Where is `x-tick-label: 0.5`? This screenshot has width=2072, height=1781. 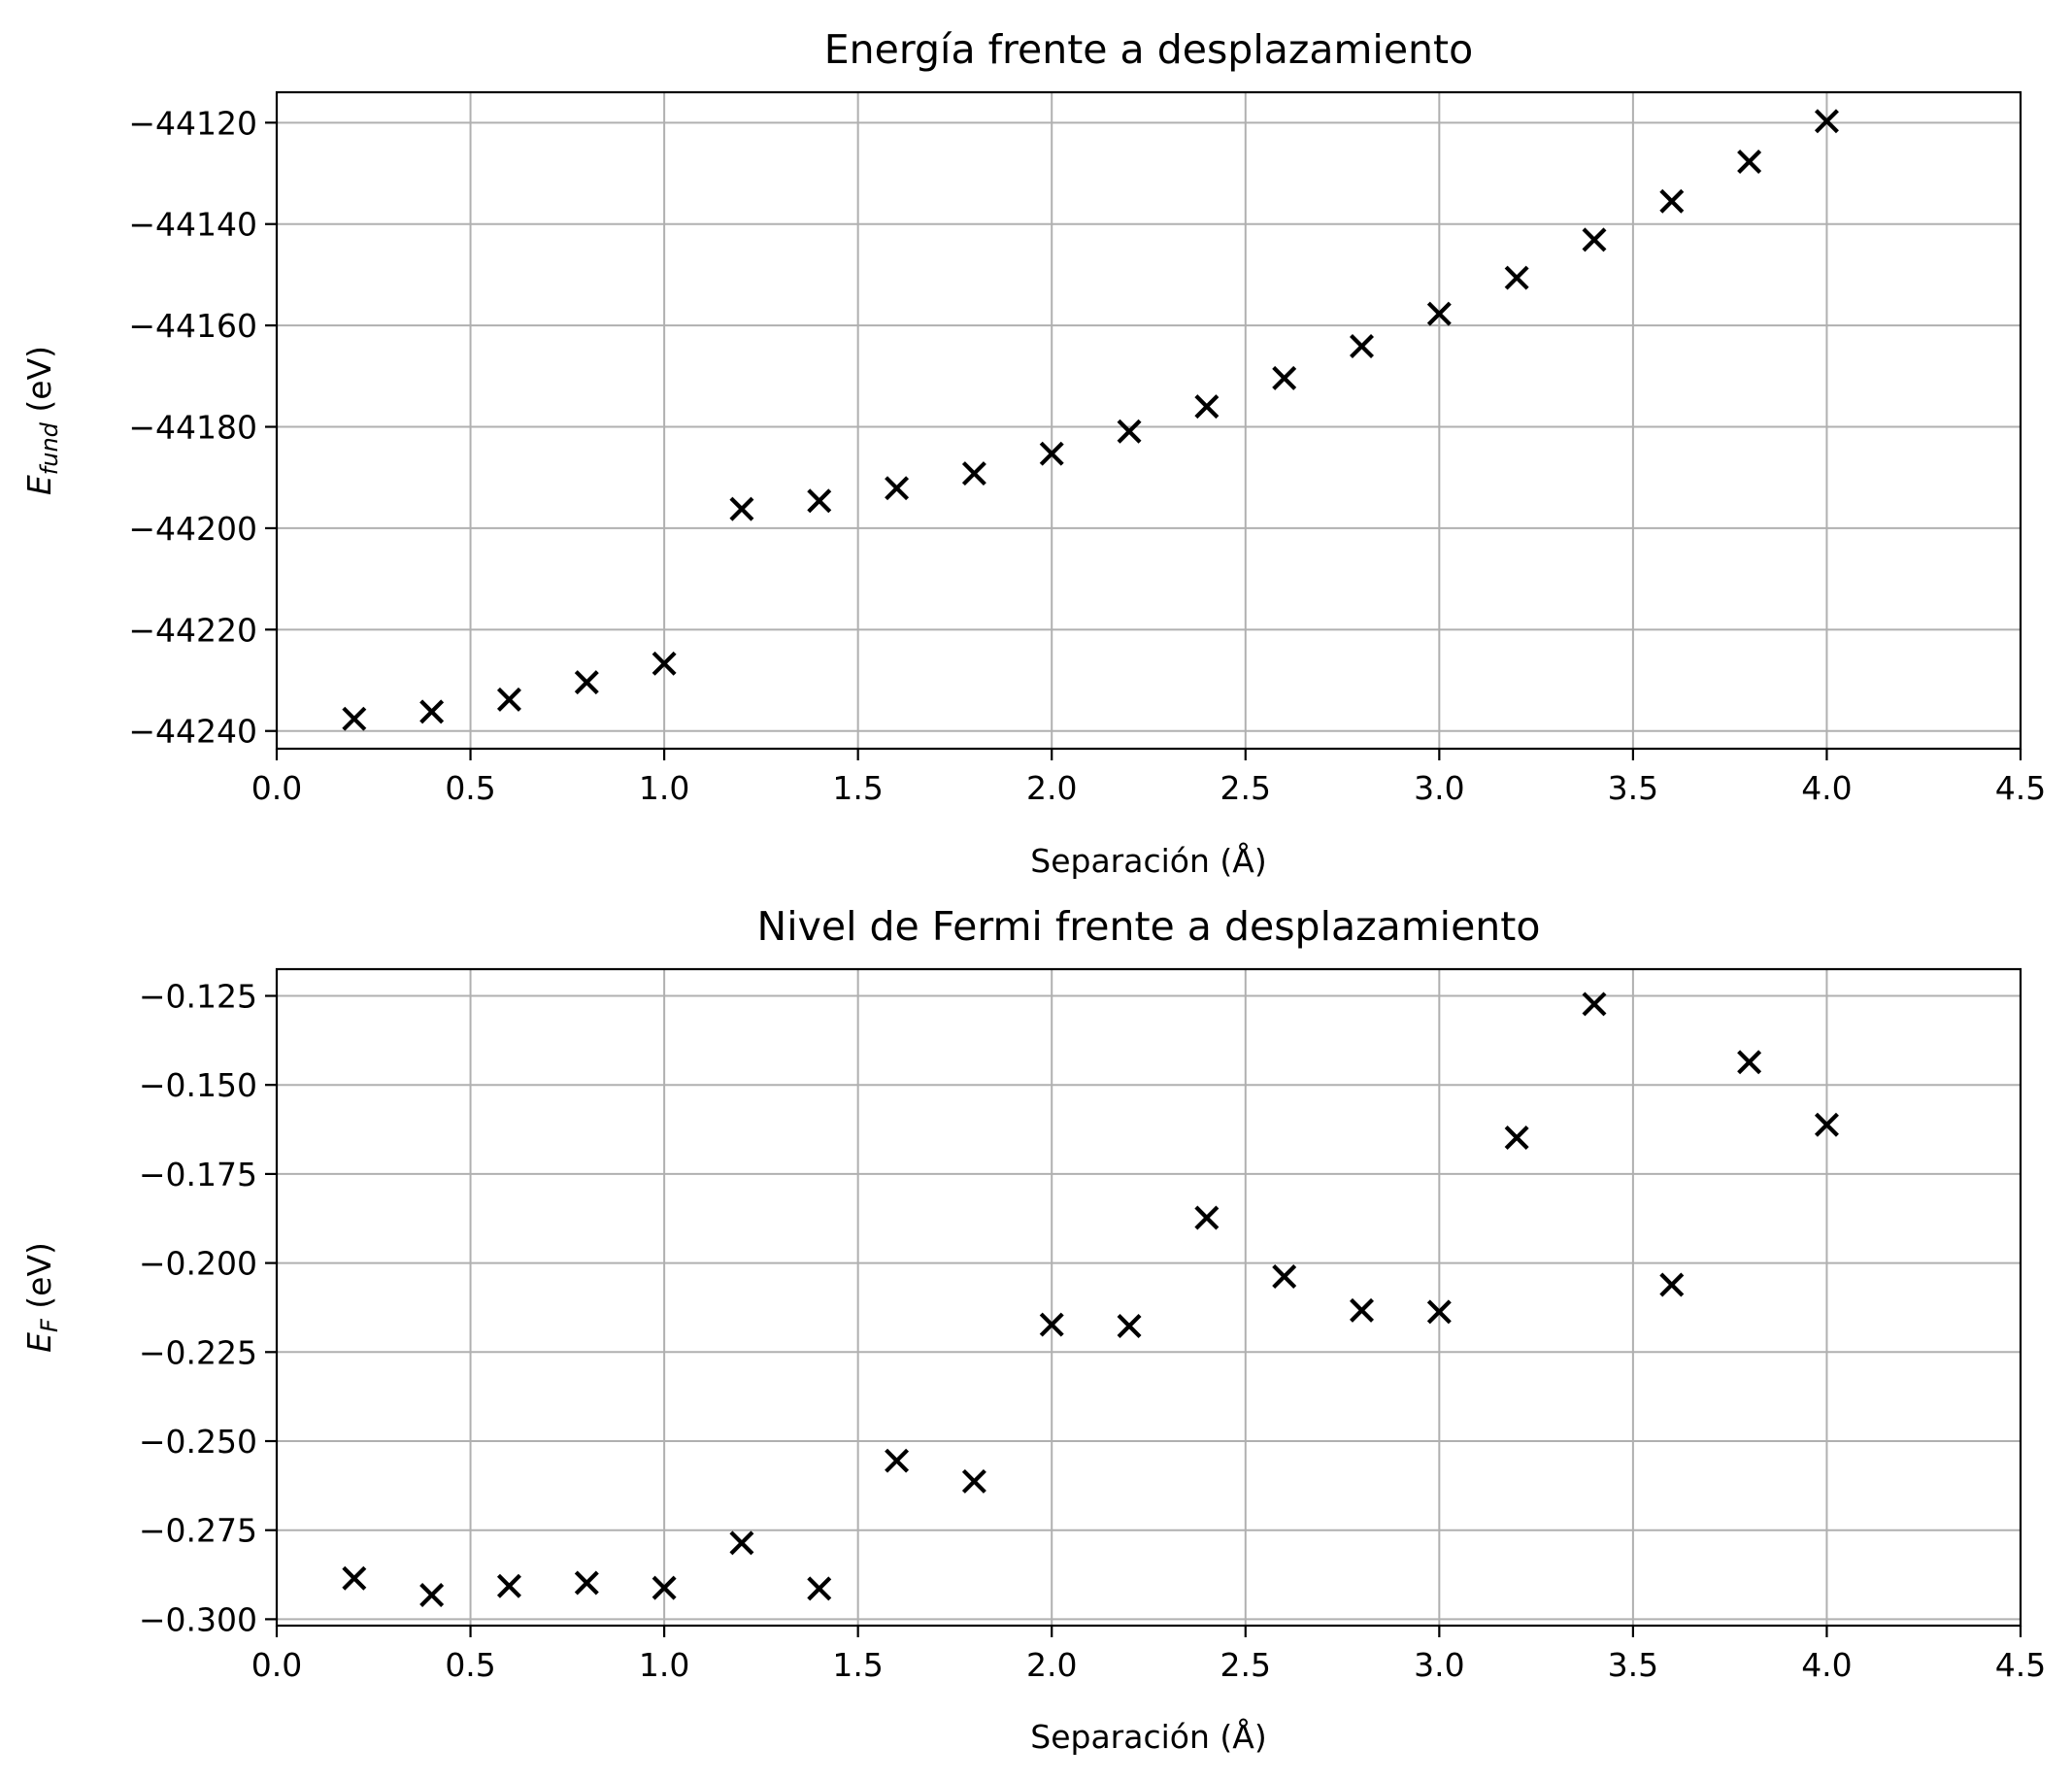 x-tick-label: 0.5 is located at coordinates (470, 788).